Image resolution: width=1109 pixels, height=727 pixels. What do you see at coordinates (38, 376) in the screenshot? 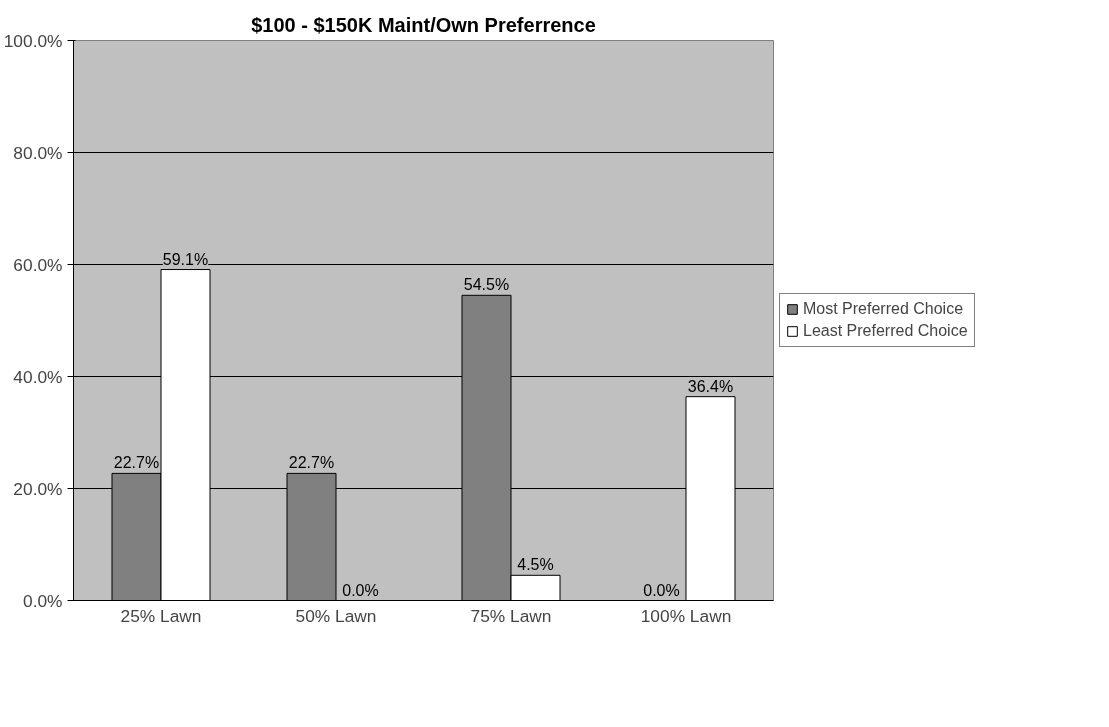
I see `y-tick-label: 40.0%` at bounding box center [38, 376].